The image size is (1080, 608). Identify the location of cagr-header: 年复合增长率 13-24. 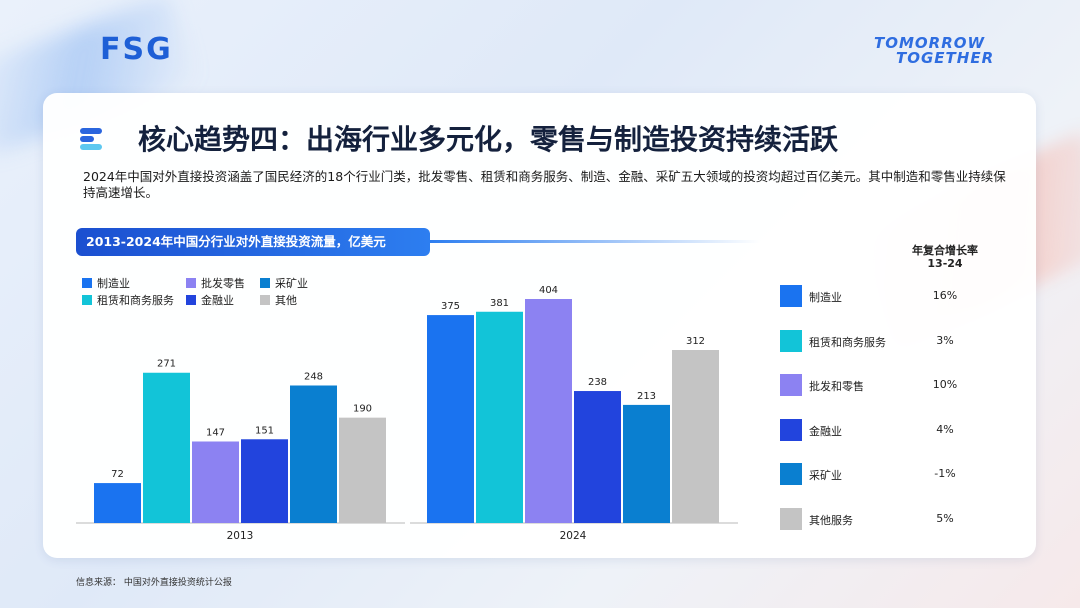
(945, 257).